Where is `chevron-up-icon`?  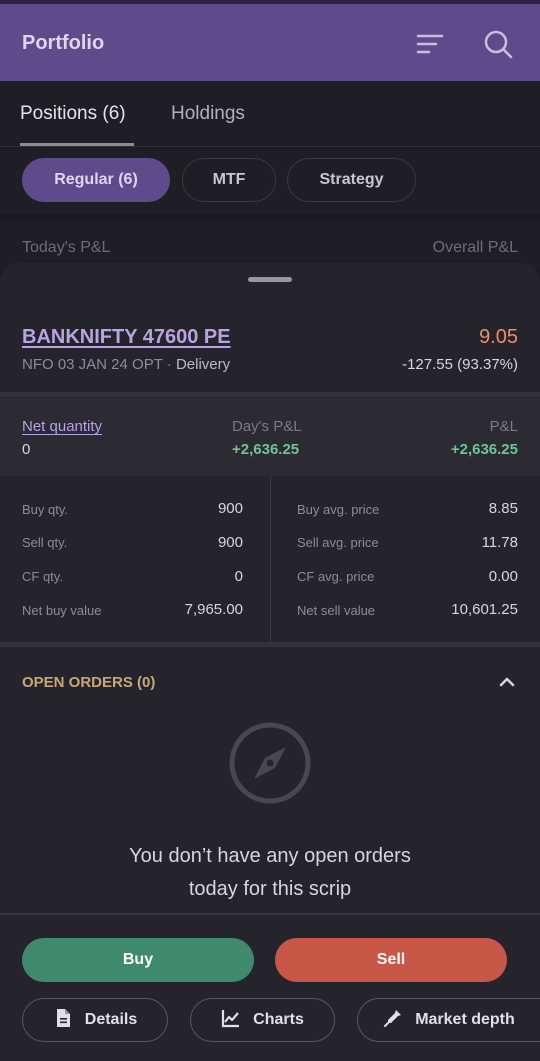
chevron-up-icon is located at coordinates (507, 682).